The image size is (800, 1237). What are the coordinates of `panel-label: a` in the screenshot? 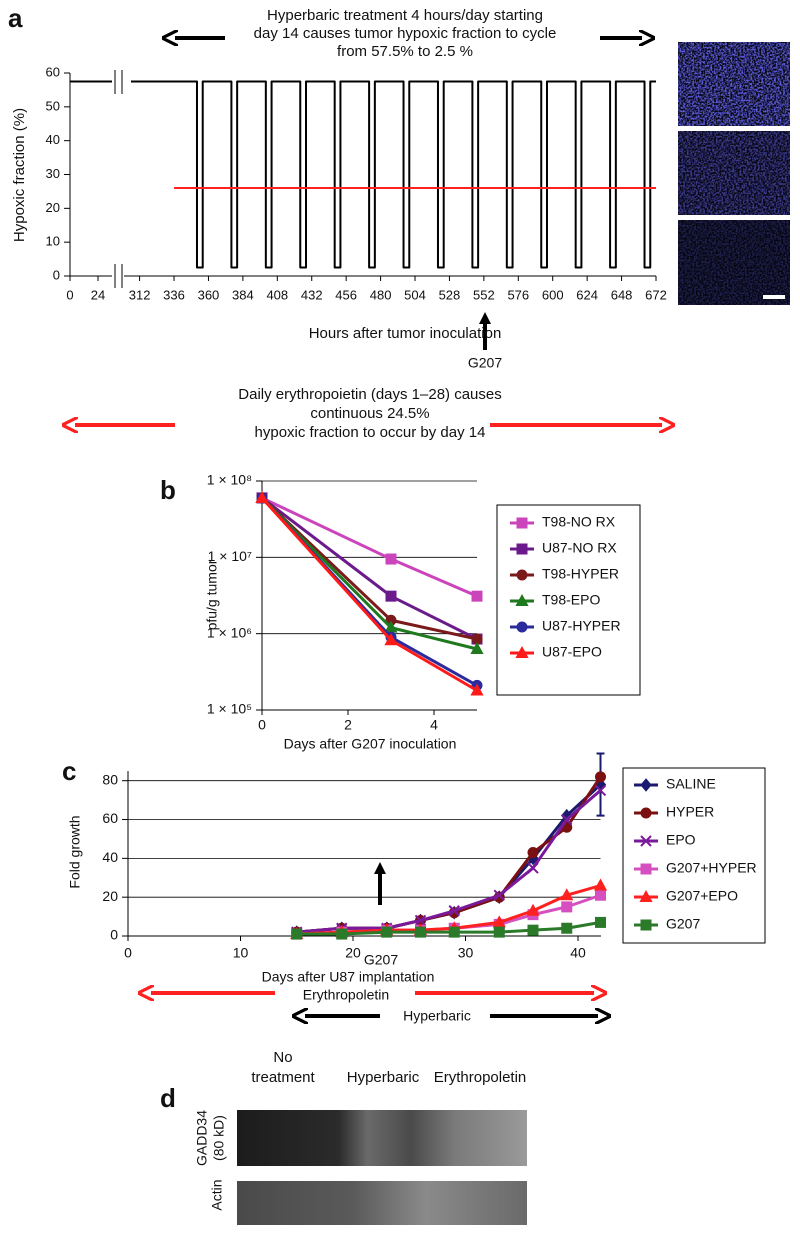 It's located at (15, 18).